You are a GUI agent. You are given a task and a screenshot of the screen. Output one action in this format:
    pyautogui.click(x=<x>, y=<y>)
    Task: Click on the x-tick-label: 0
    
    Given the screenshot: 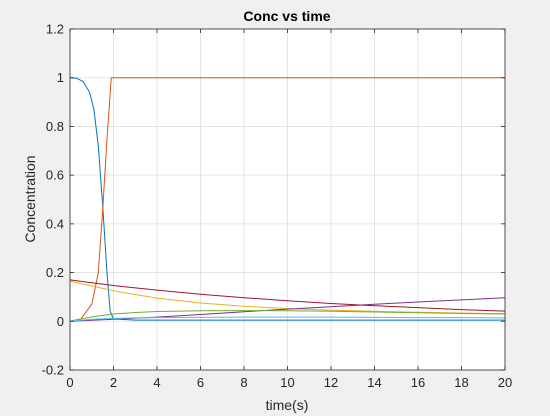 What is the action you would take?
    pyautogui.click(x=69, y=382)
    